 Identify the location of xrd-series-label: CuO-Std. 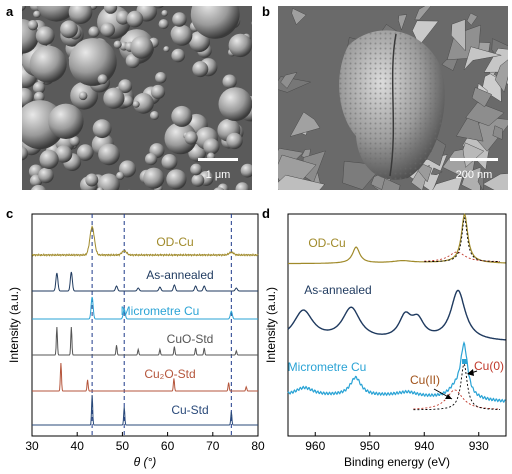
(190, 339).